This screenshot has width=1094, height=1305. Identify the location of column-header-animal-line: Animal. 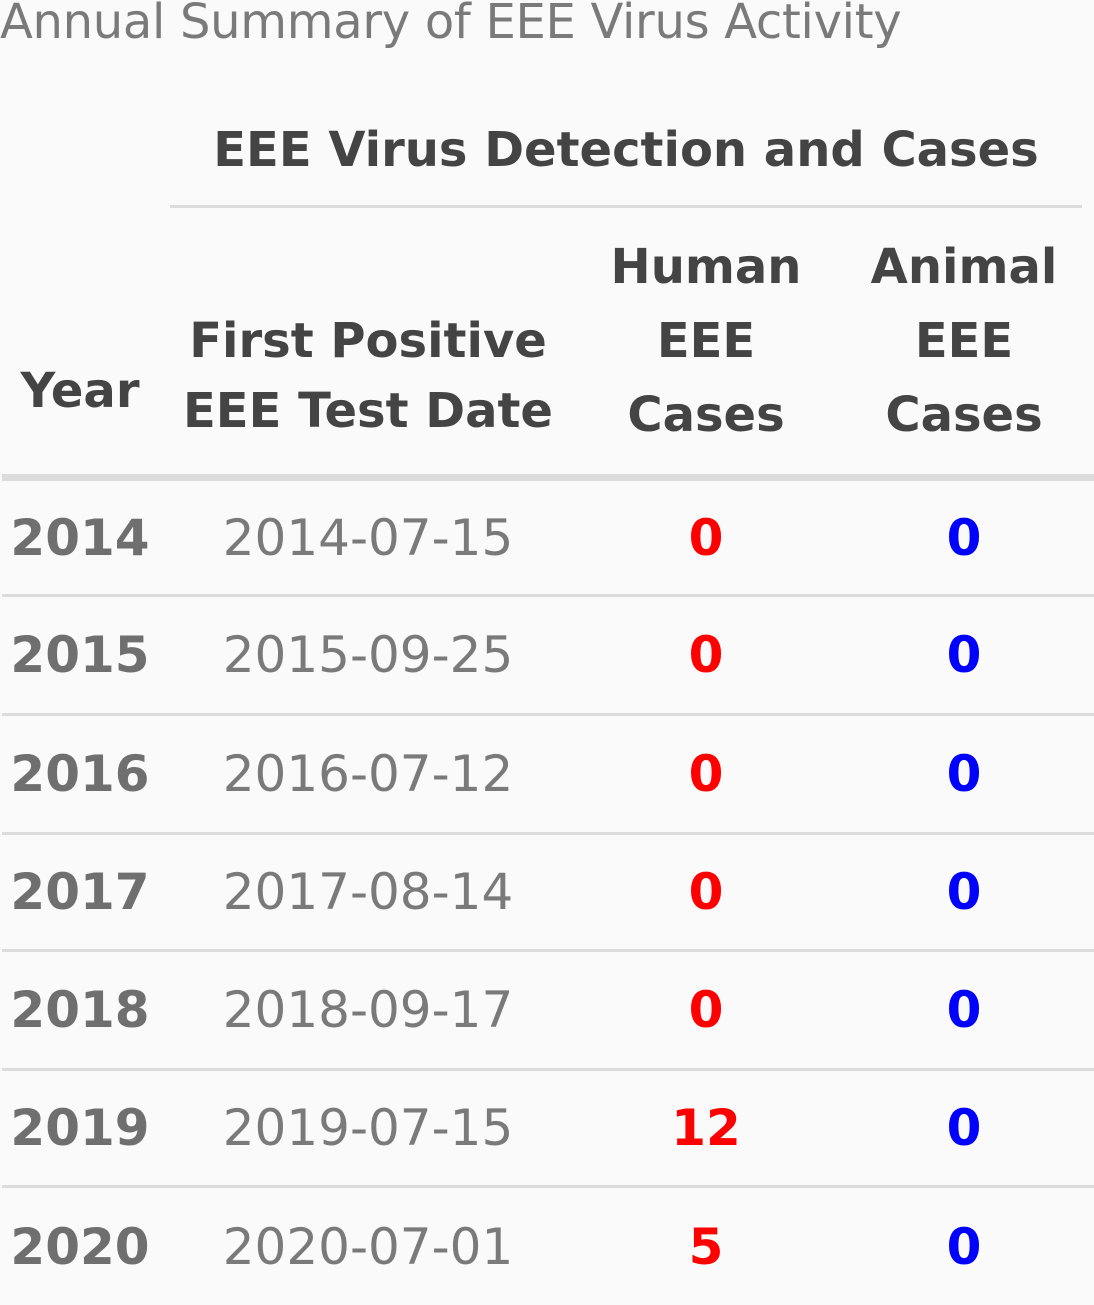
(964, 267).